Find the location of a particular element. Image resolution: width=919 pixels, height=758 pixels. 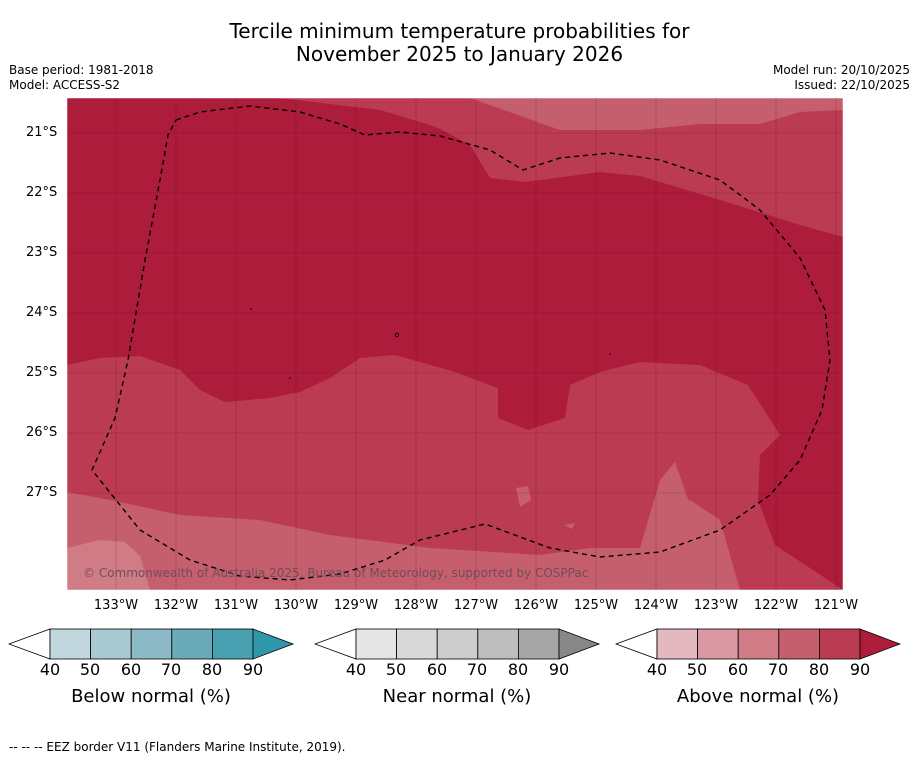

below-normal-colorbar is located at coordinates (151, 644).